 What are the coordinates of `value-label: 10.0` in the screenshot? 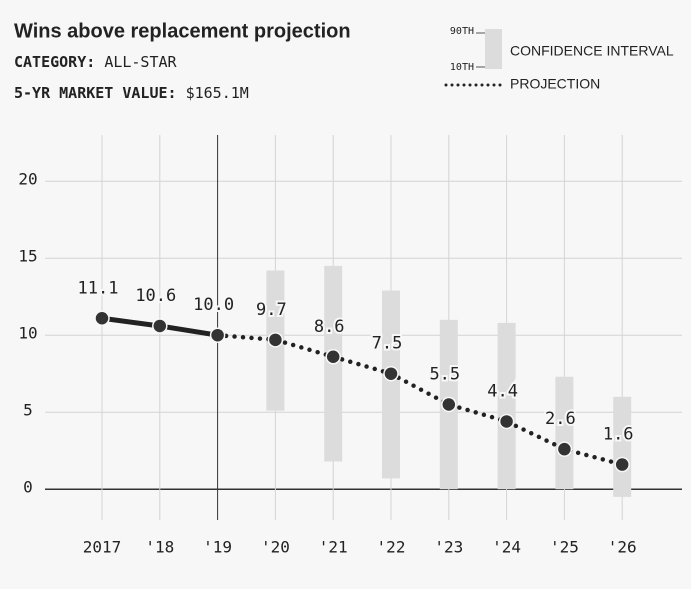 It's located at (213, 305).